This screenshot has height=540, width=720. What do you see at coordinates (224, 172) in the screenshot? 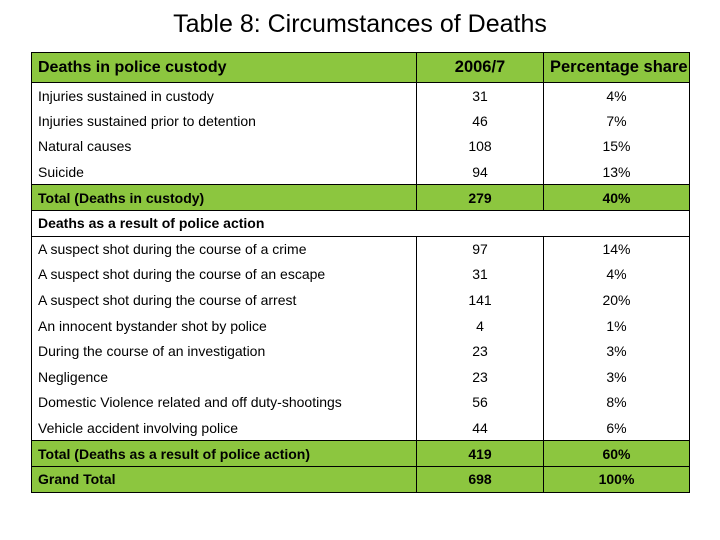
I see `row-label: Suicide` at bounding box center [224, 172].